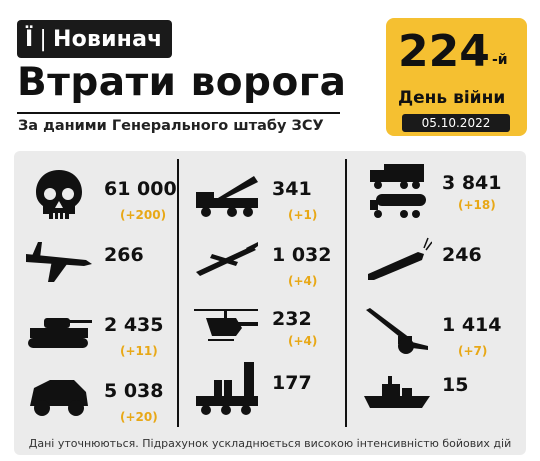 This screenshot has height=461, width=540. What do you see at coordinates (292, 319) in the screenshot?
I see `loss-value: 232` at bounding box center [292, 319].